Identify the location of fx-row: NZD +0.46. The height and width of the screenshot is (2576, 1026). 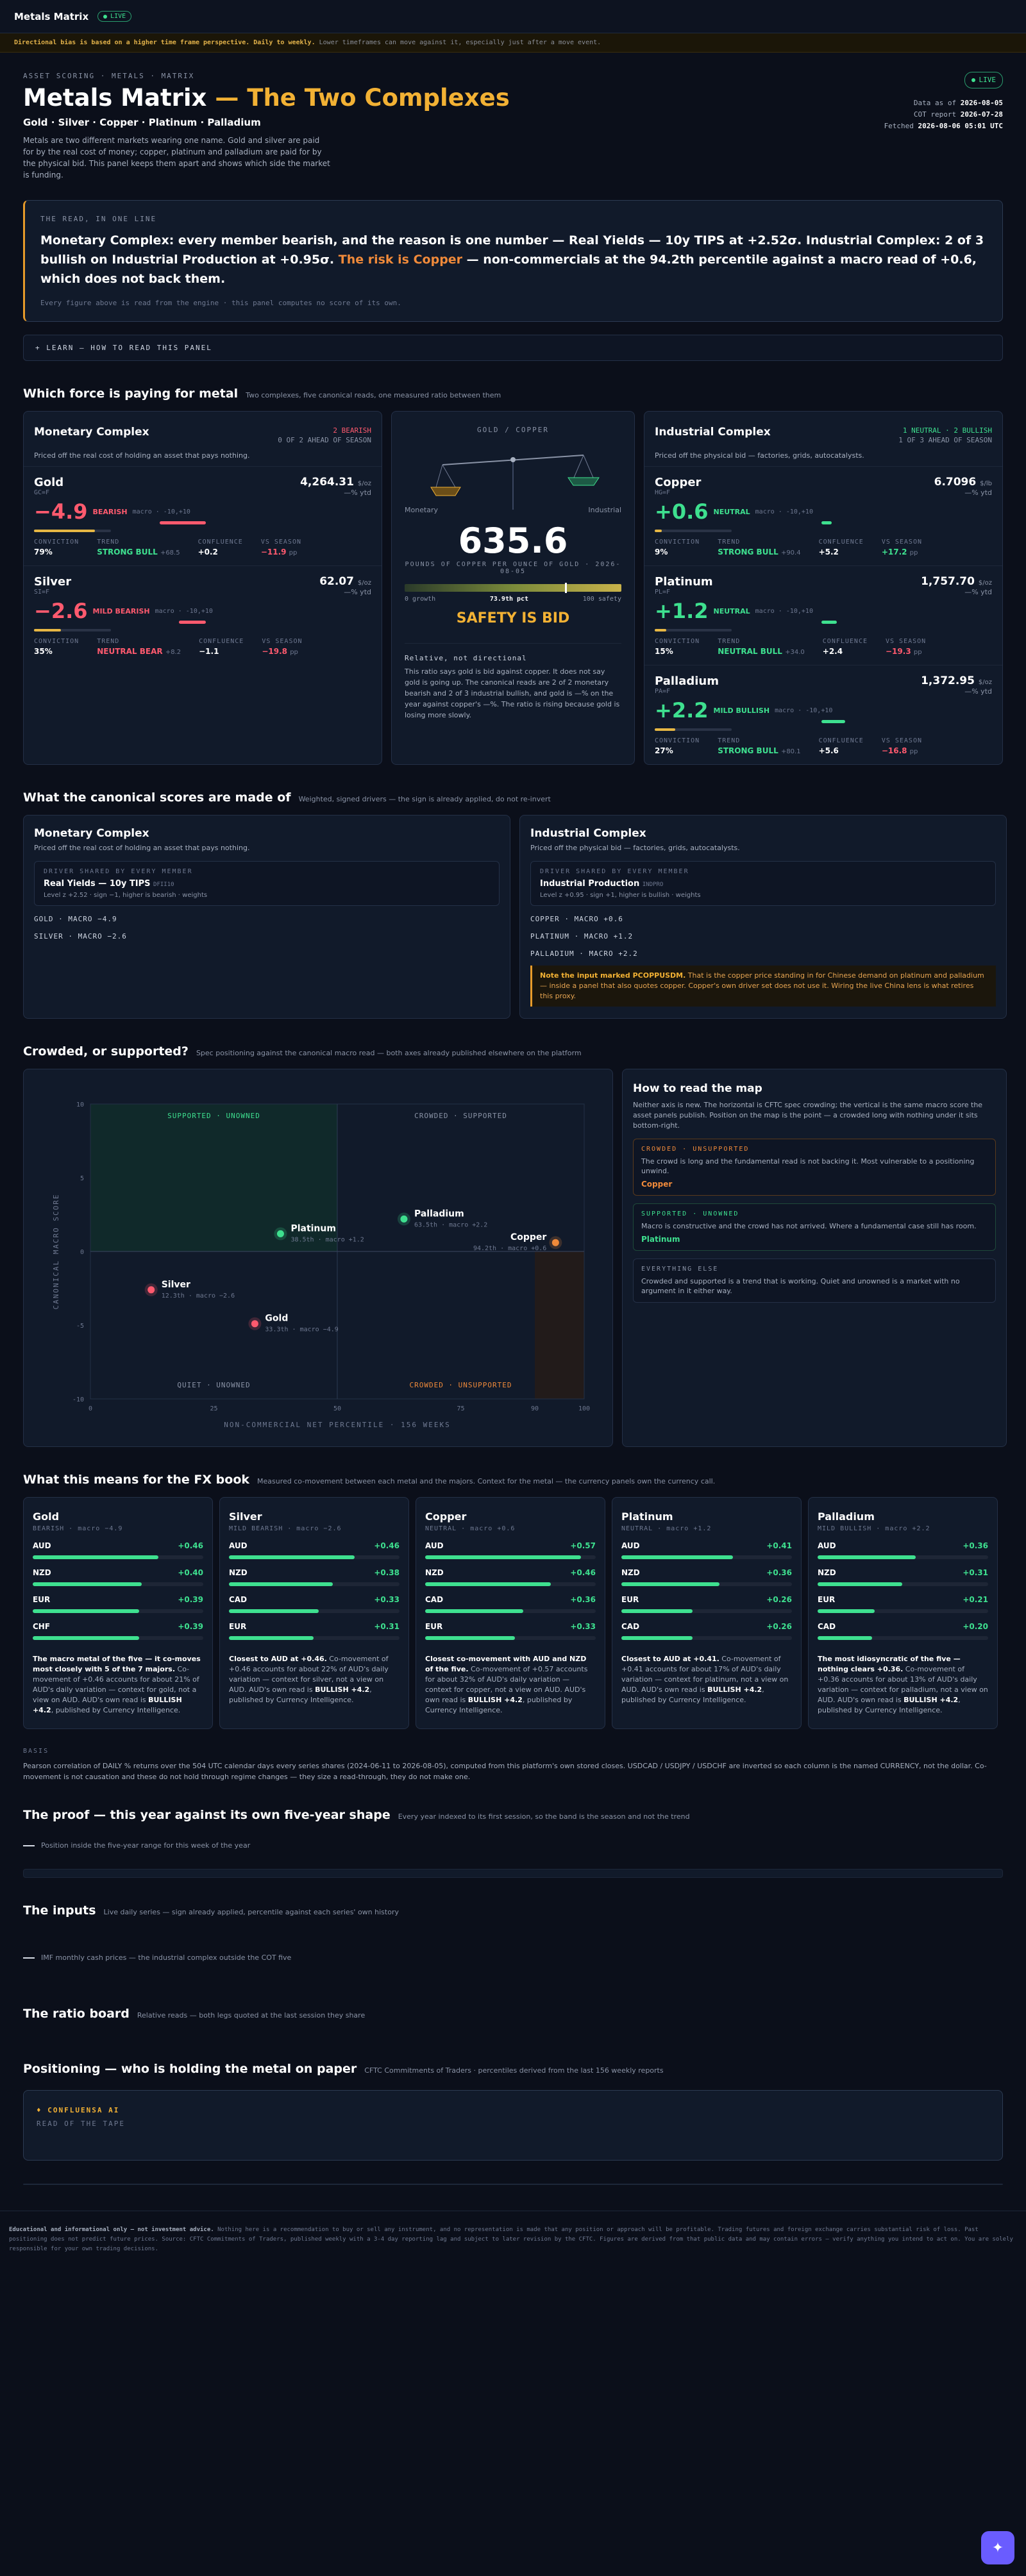
(510, 1577).